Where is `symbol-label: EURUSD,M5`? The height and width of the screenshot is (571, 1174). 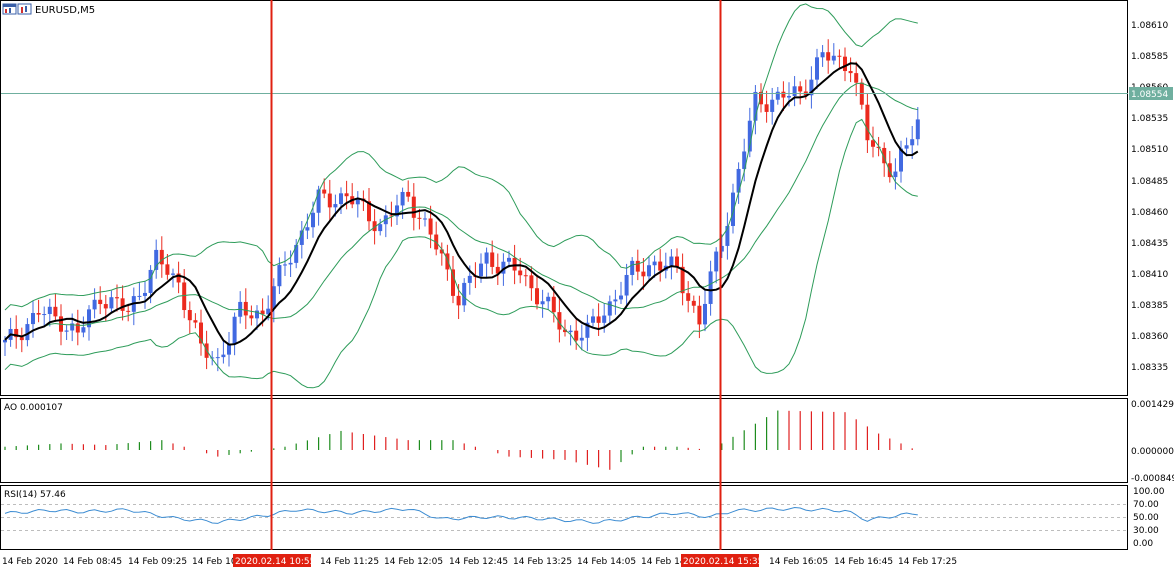 symbol-label: EURUSD,M5 is located at coordinates (65, 10).